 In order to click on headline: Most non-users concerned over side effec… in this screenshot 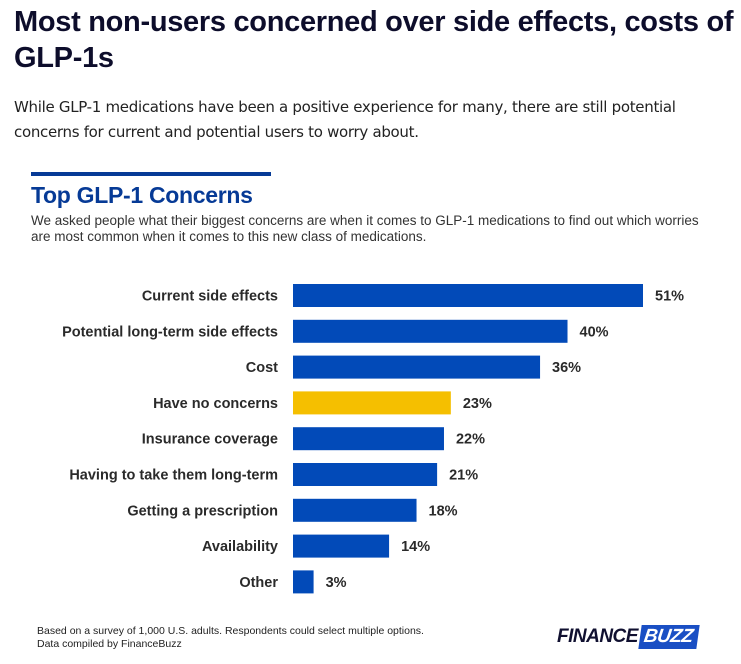, I will do `click(374, 40)`.